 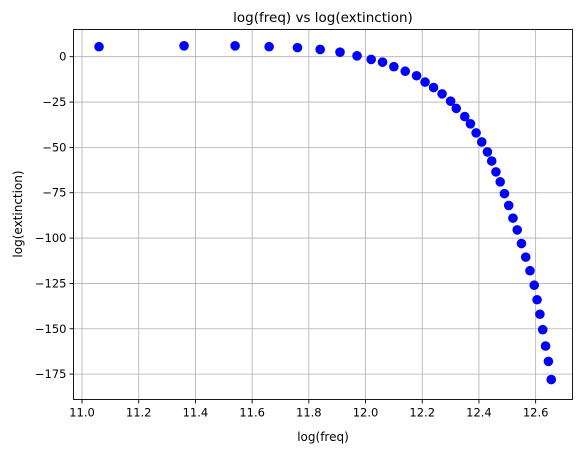 I want to click on x-tick-label: 11.6, so click(x=252, y=413).